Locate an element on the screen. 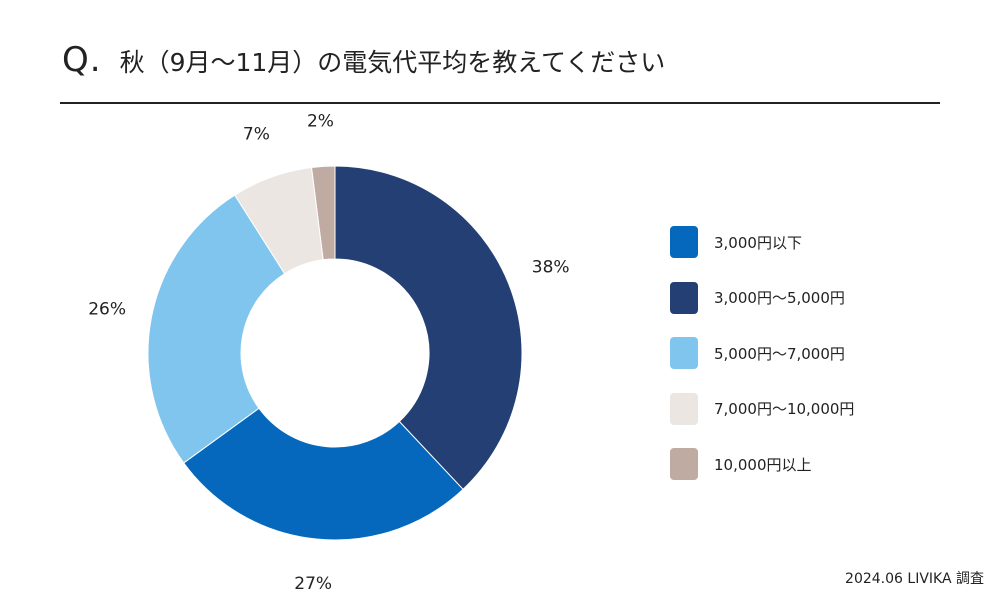 The image size is (1000, 600). legend-item-7000-10000: 7,000円〜10,000円 is located at coordinates (762, 408).